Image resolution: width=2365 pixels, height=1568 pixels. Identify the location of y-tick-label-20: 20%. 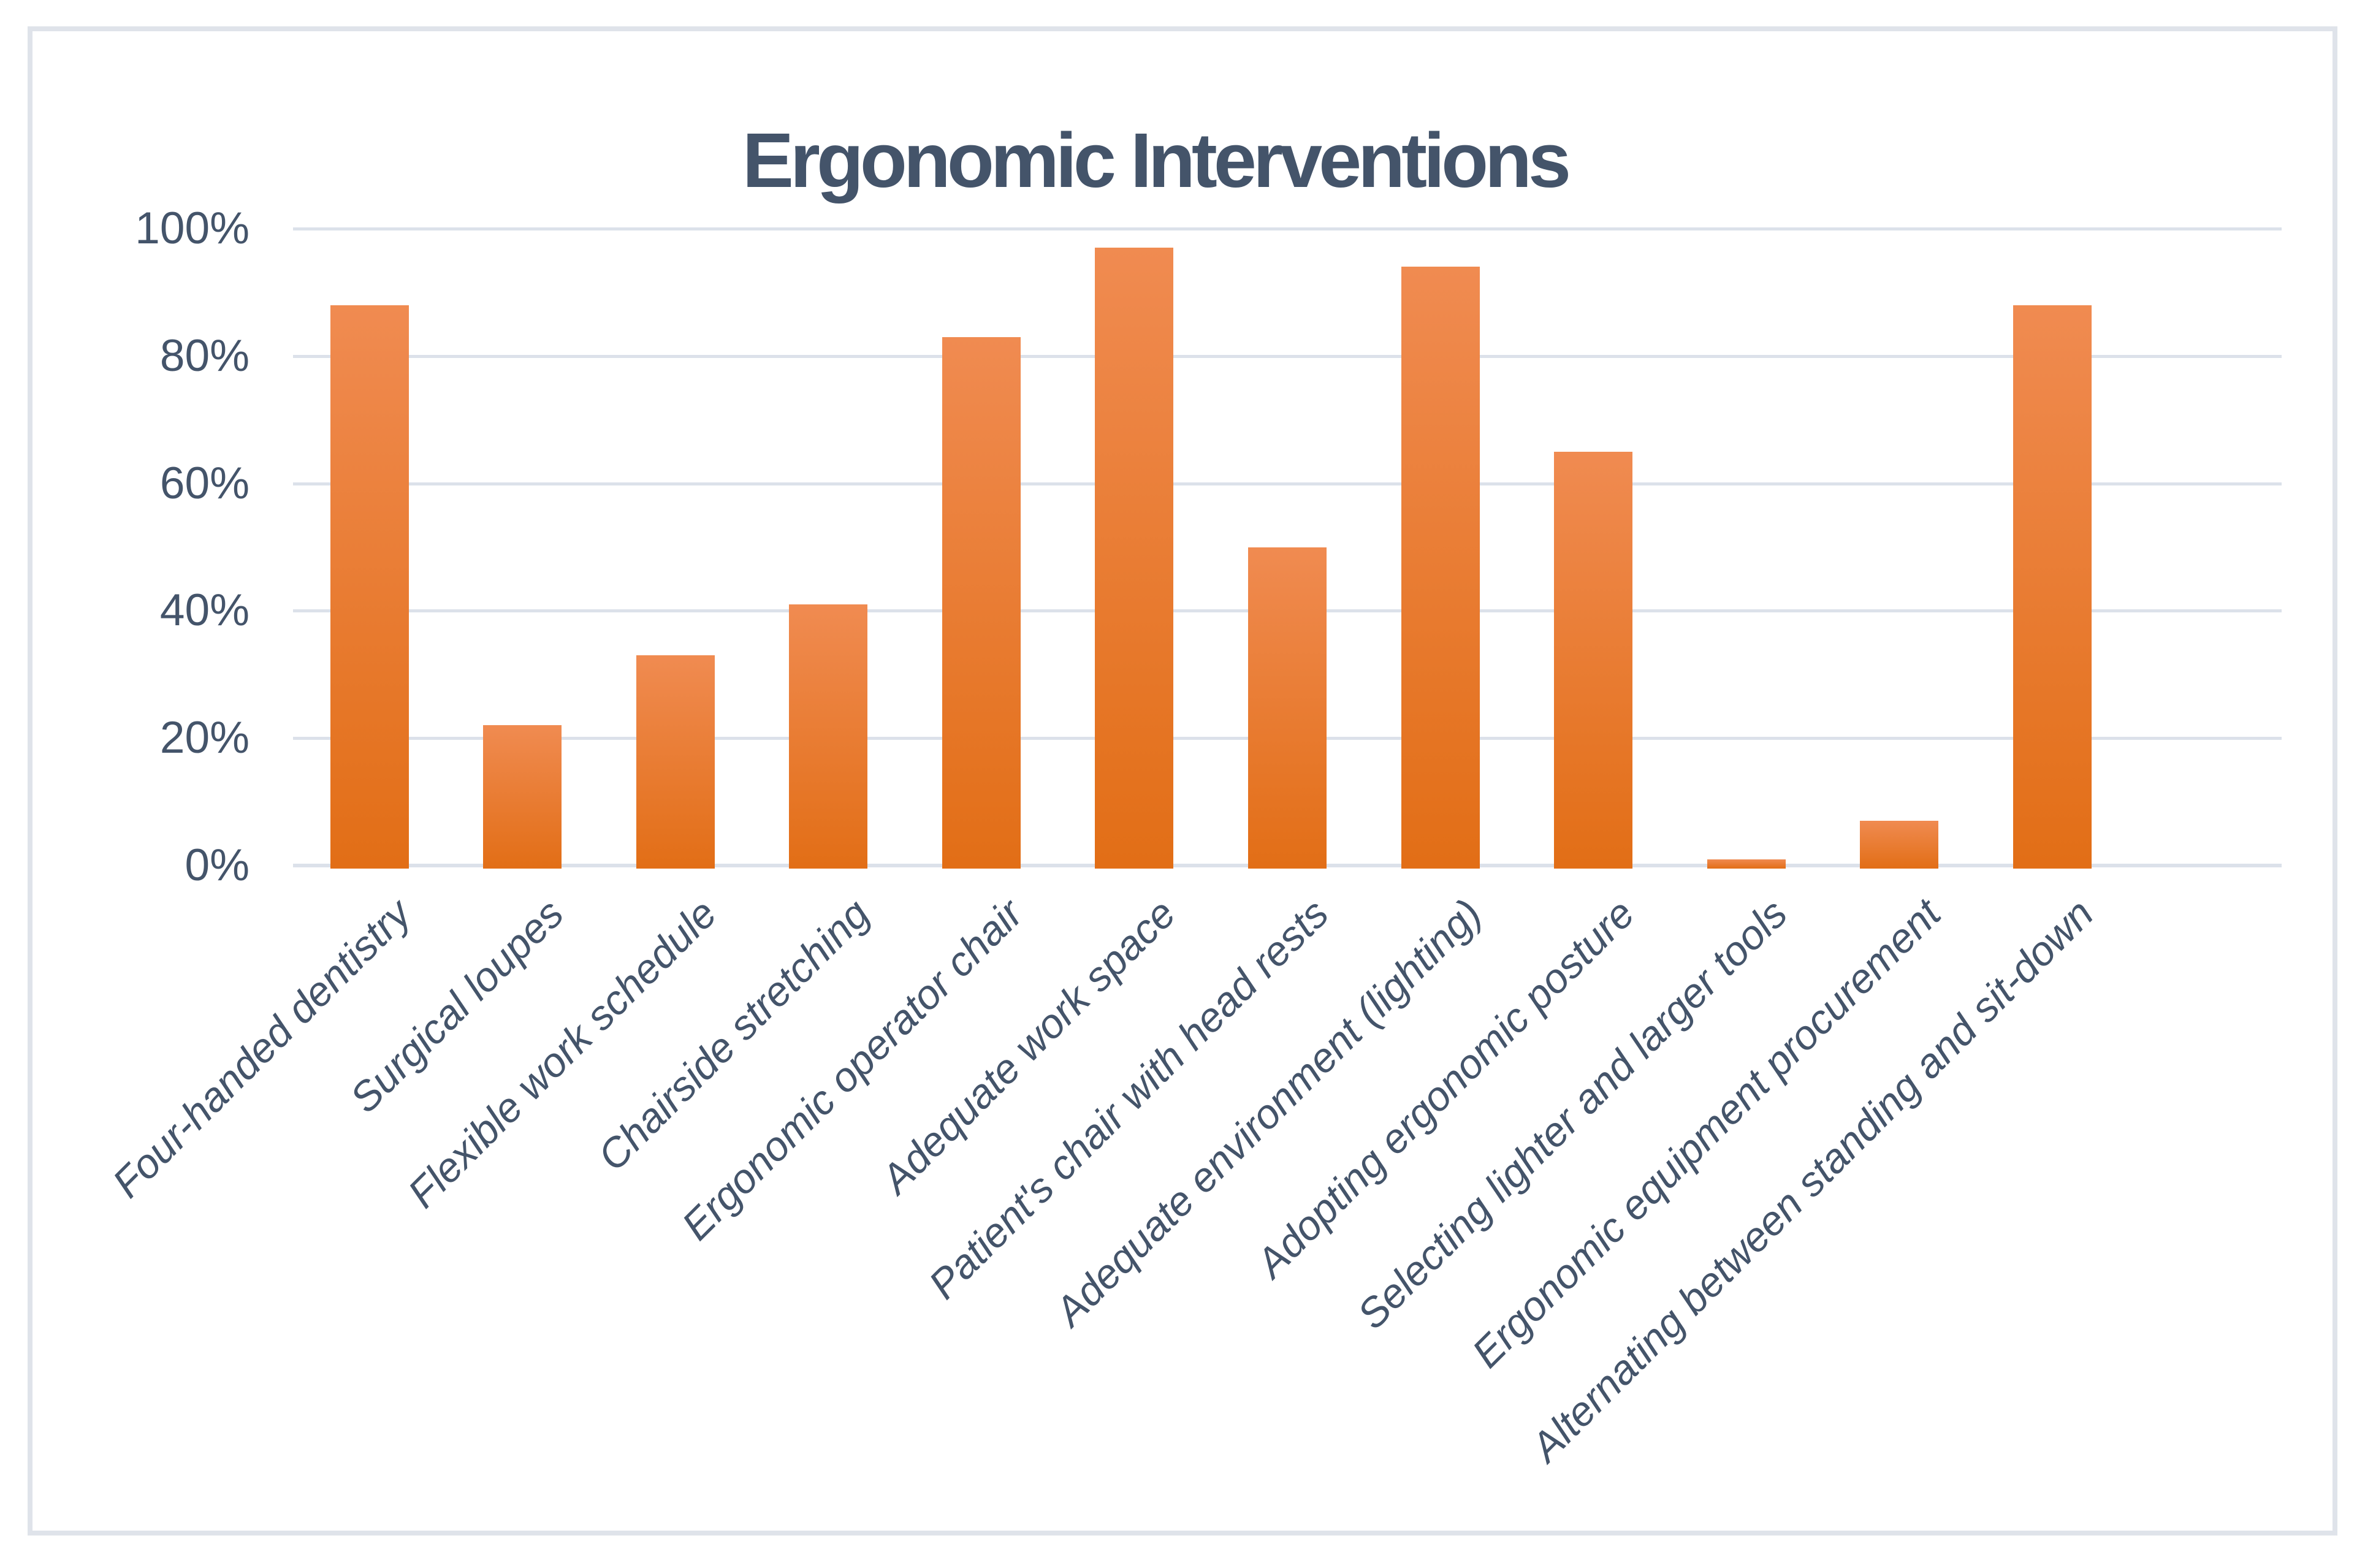
(204, 738).